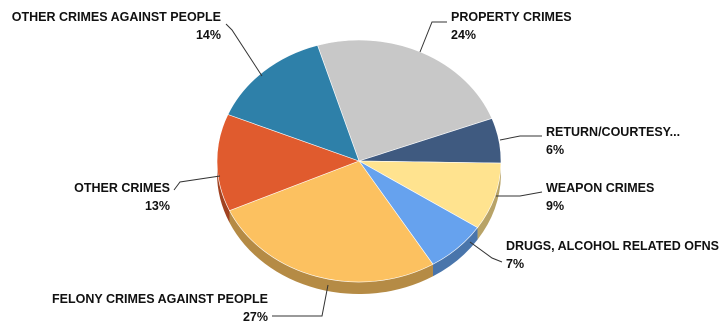  What do you see at coordinates (600, 188) in the screenshot?
I see `slice-label-weapon-crimes: WEAPON CRIMES` at bounding box center [600, 188].